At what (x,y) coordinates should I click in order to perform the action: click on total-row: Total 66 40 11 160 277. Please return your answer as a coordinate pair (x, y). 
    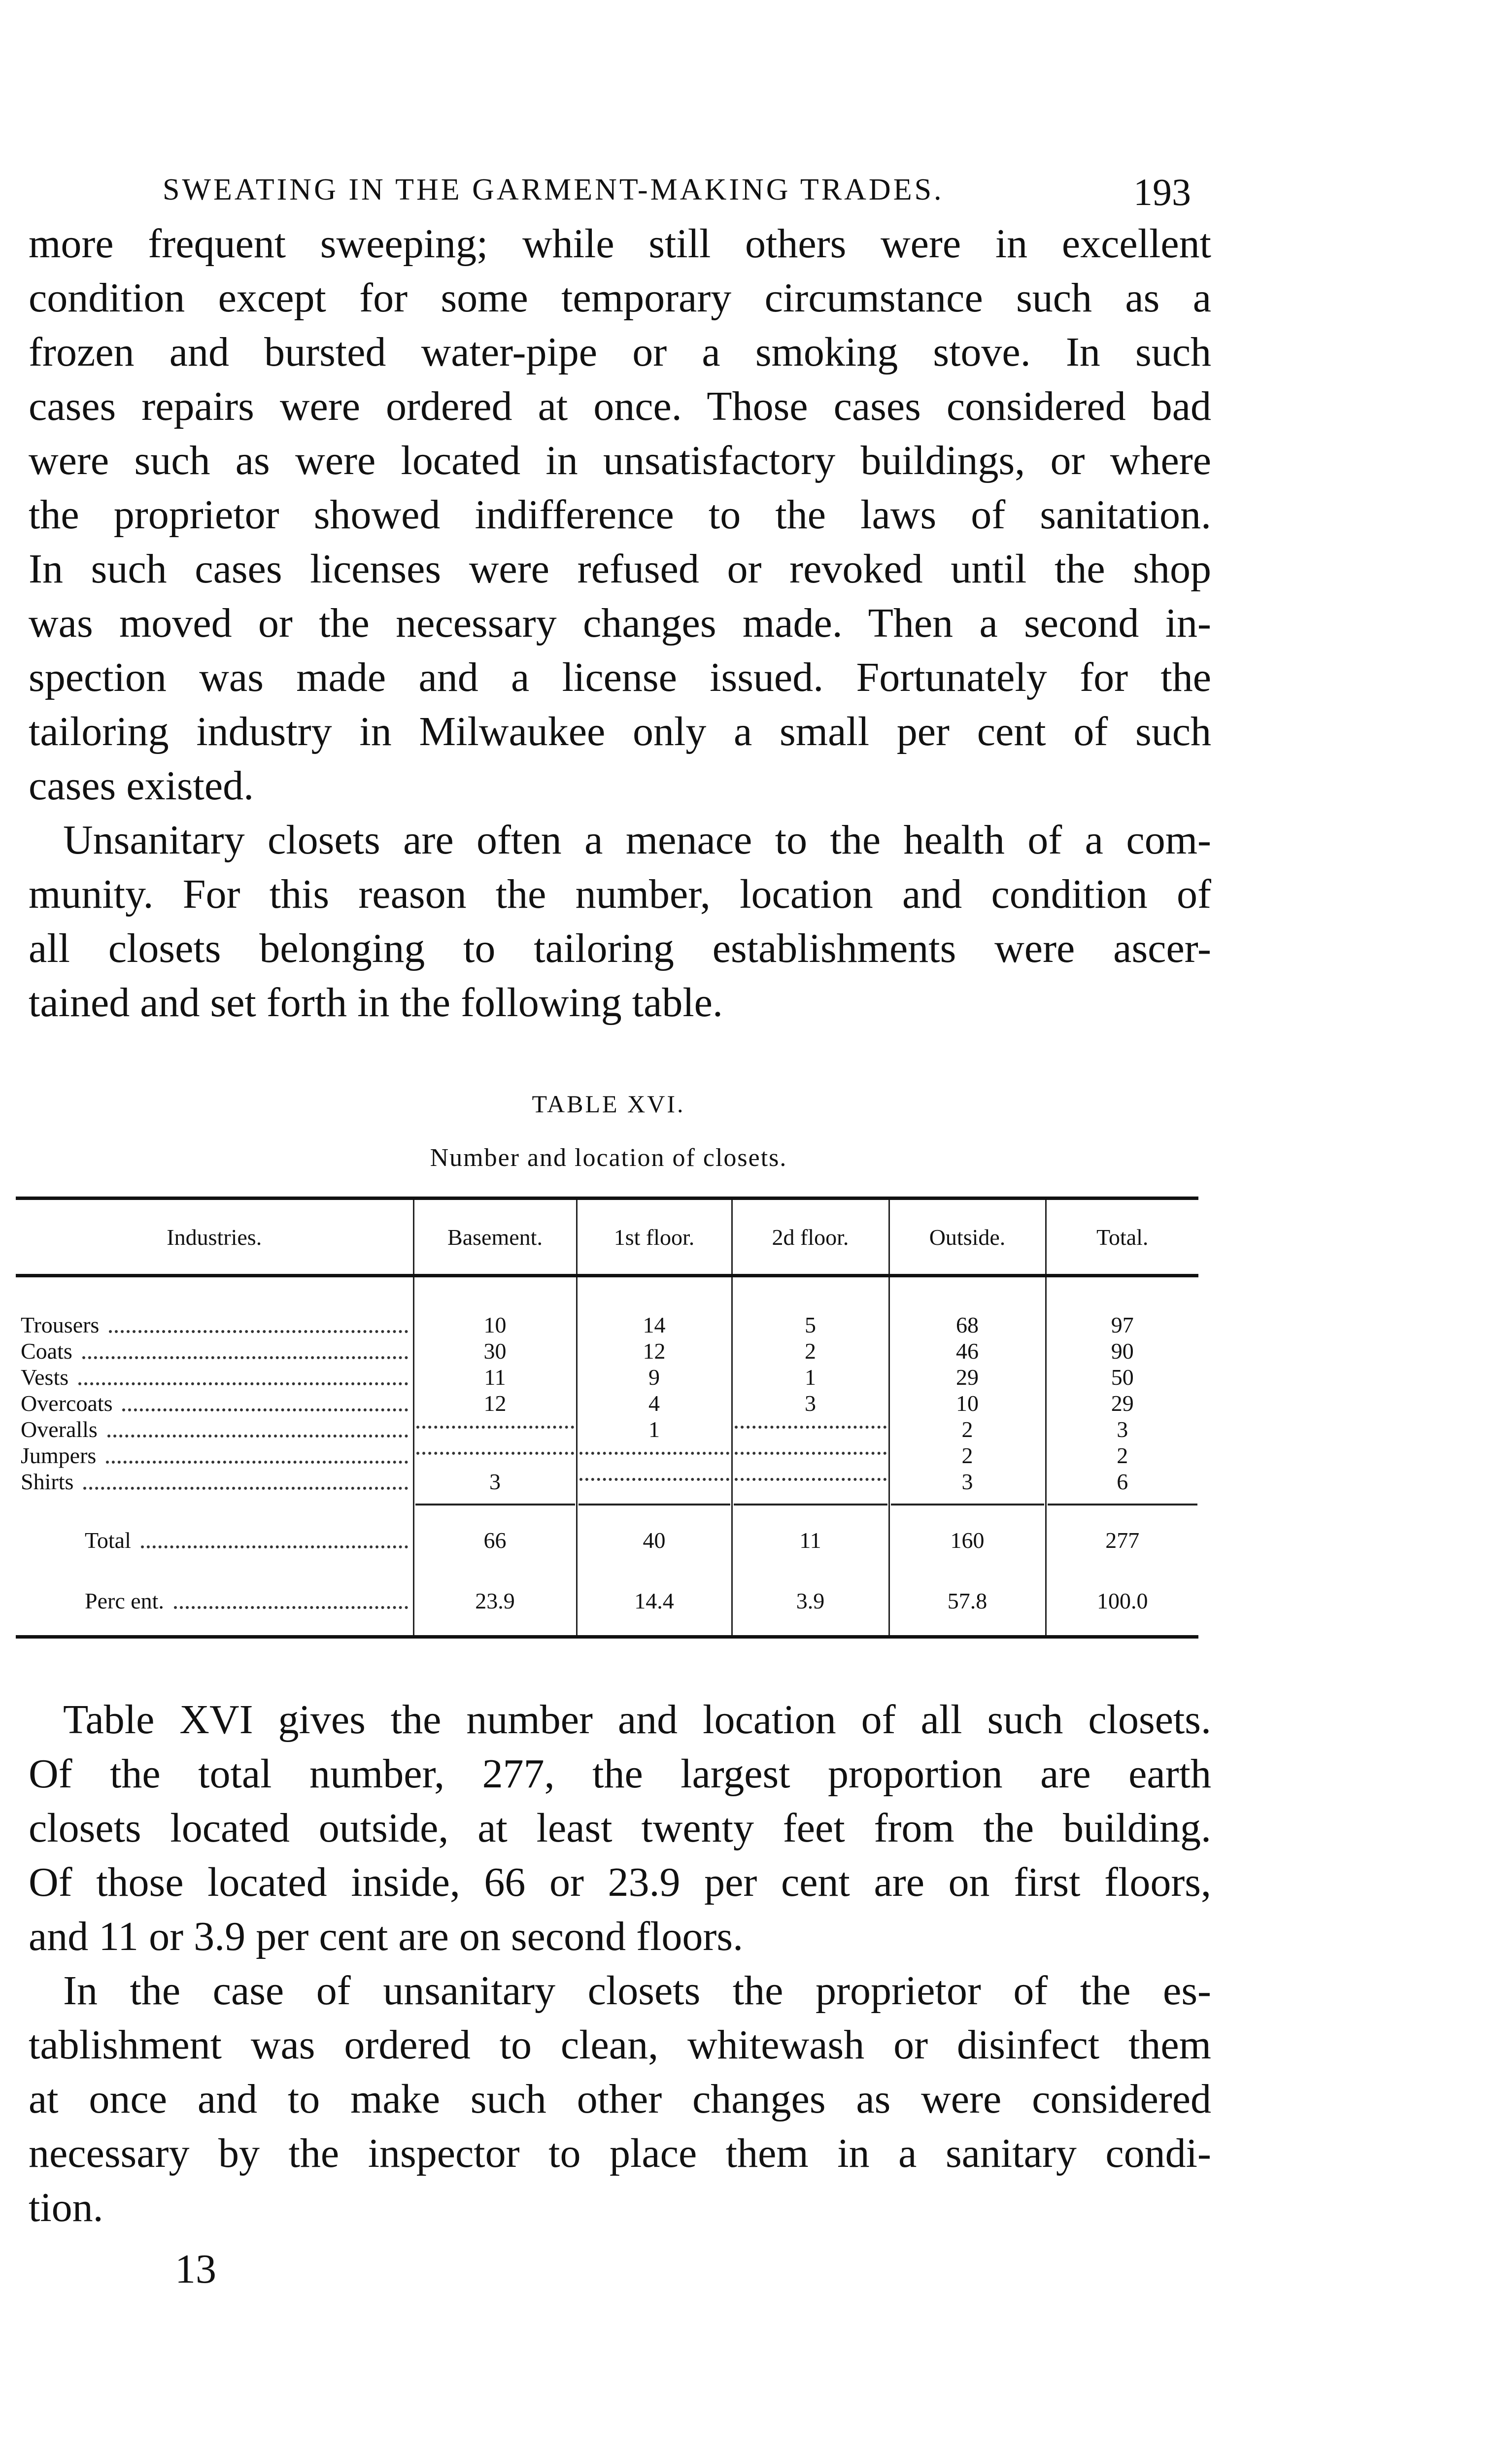
    Looking at the image, I should click on (607, 1540).